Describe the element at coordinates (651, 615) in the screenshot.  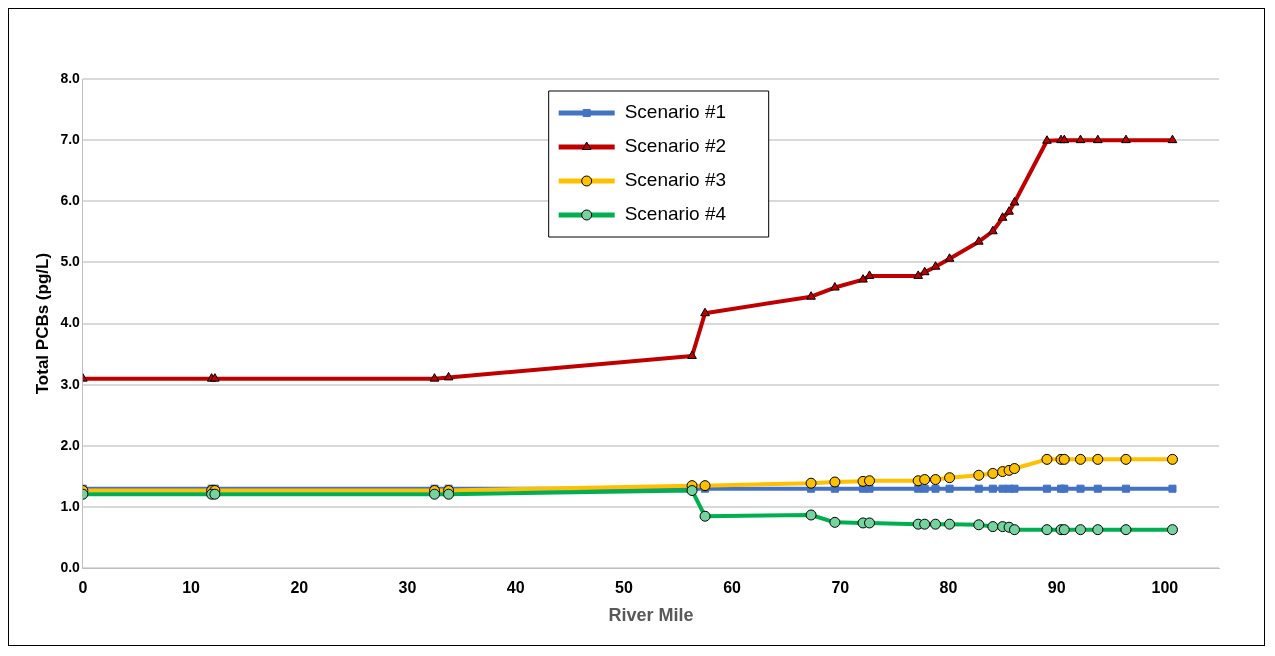
I see `x-axis-title: River Mile` at that location.